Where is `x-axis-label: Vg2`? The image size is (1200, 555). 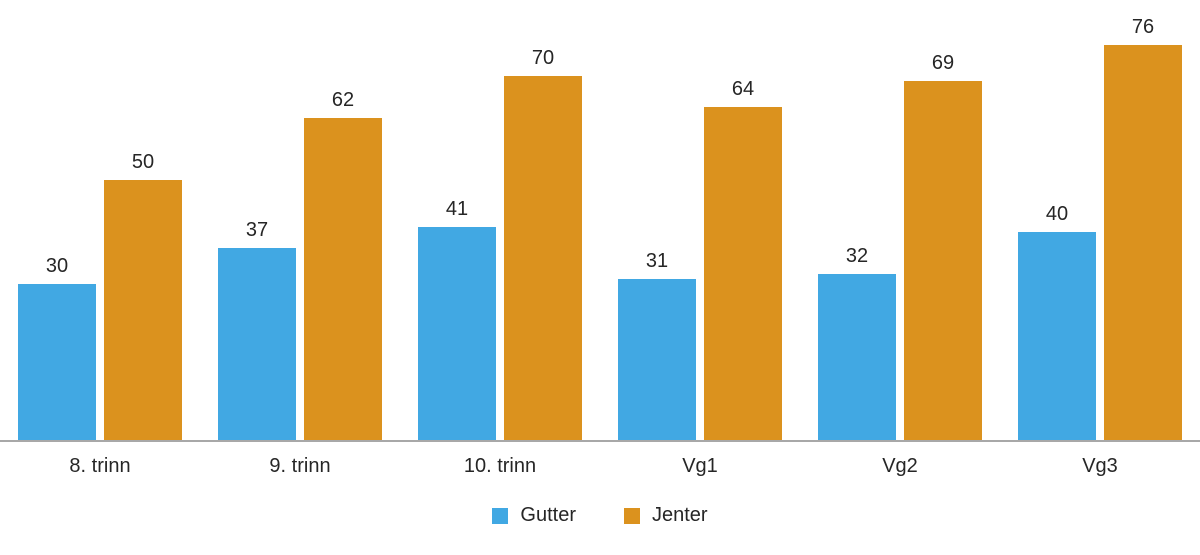
x-axis-label: Vg2 is located at coordinates (900, 466).